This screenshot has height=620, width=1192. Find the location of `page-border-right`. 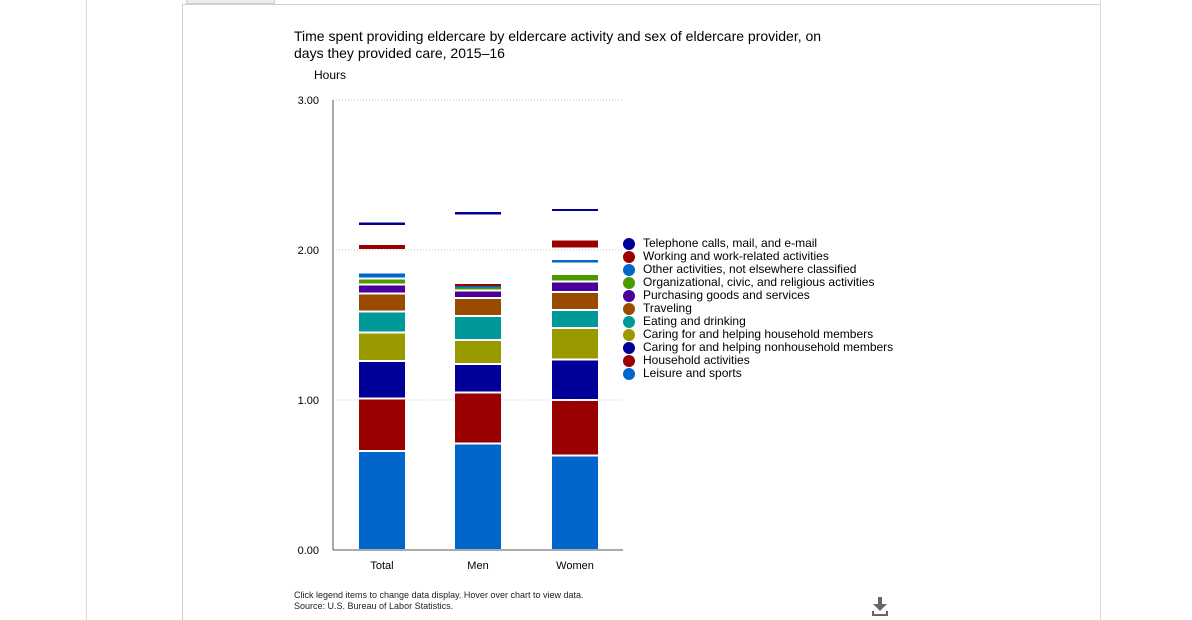

page-border-right is located at coordinates (1100, 310).